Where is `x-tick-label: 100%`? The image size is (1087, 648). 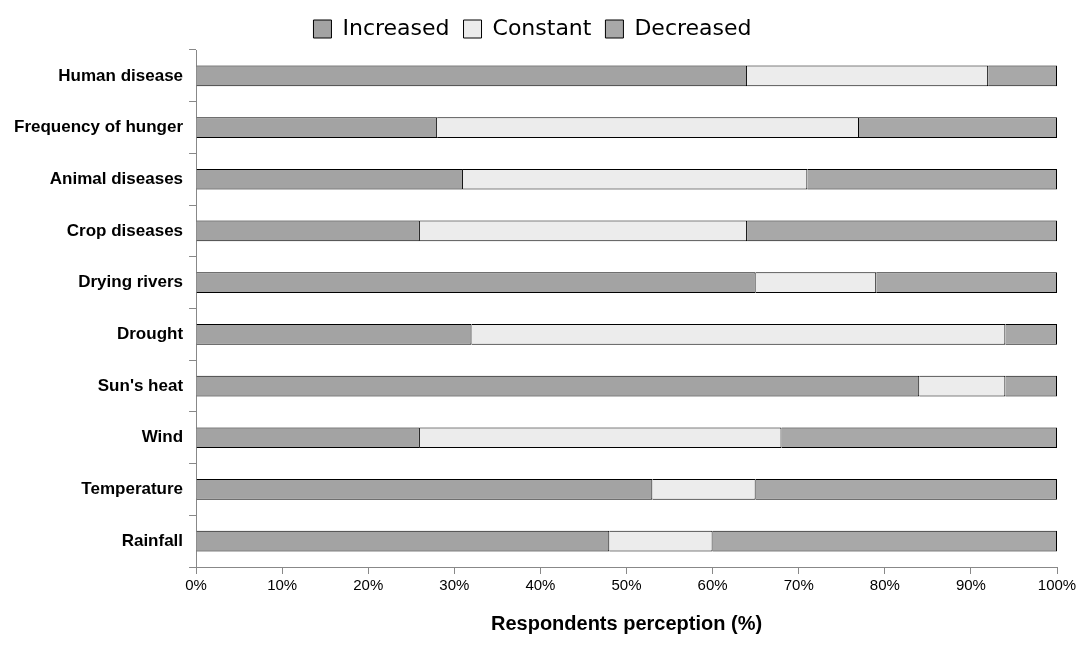
x-tick-label: 100% is located at coordinates (1057, 585).